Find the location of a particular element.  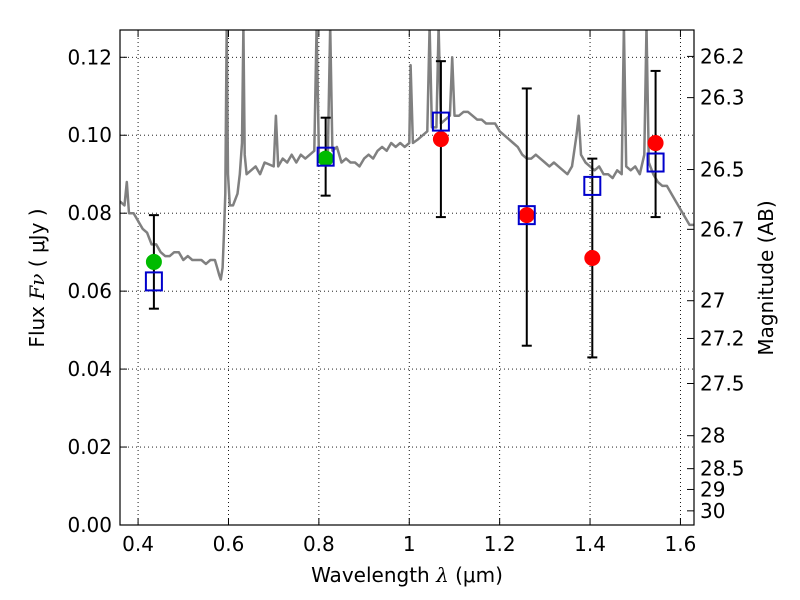

y-tick-label: 0.02 is located at coordinates (89, 447).